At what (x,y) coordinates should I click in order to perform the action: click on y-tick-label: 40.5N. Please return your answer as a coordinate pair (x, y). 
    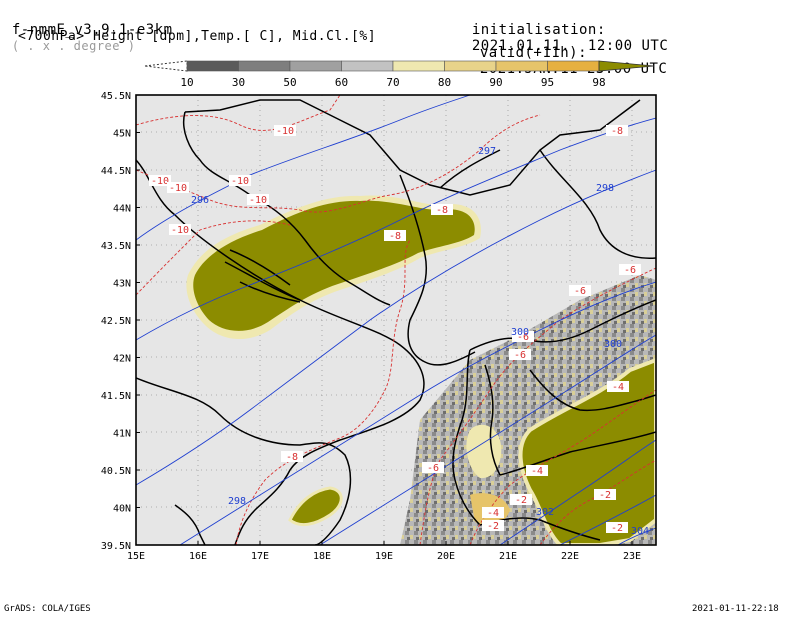
    Looking at the image, I should click on (116, 471).